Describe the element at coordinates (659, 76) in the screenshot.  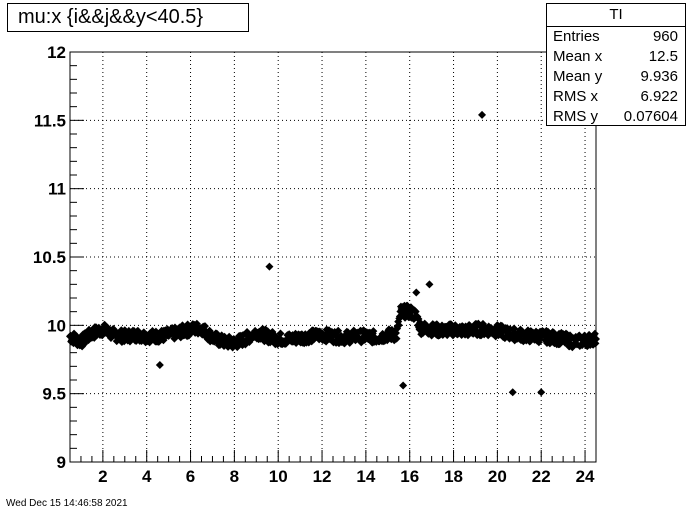
I see `stats-value: 9.936` at that location.